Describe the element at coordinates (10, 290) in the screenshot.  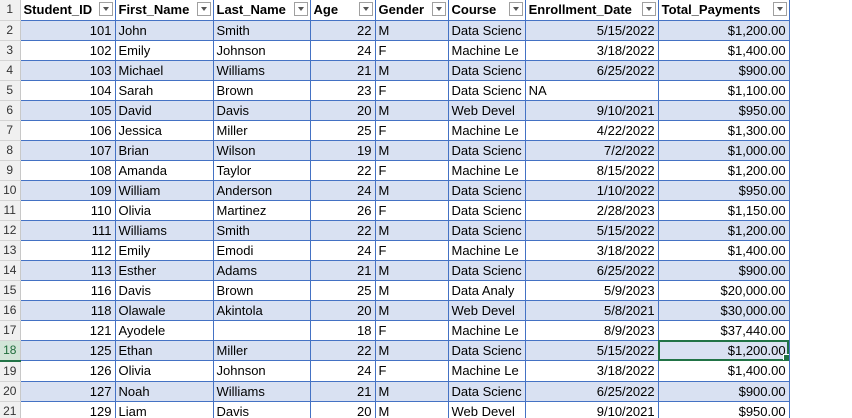
I see `row-number: 15` at that location.